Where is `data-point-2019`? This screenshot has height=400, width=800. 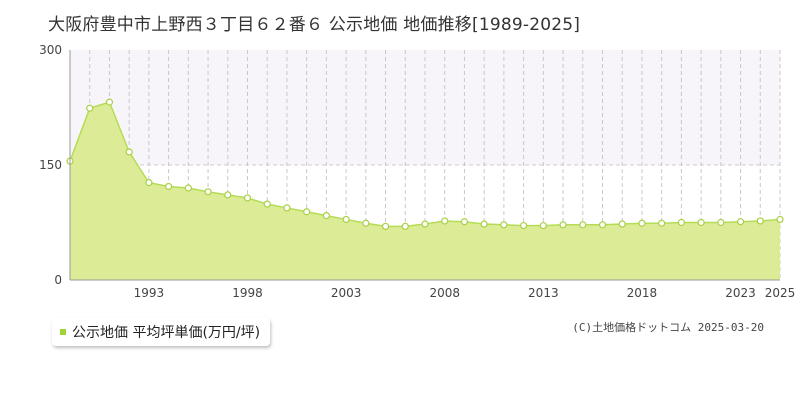 data-point-2019 is located at coordinates (662, 223).